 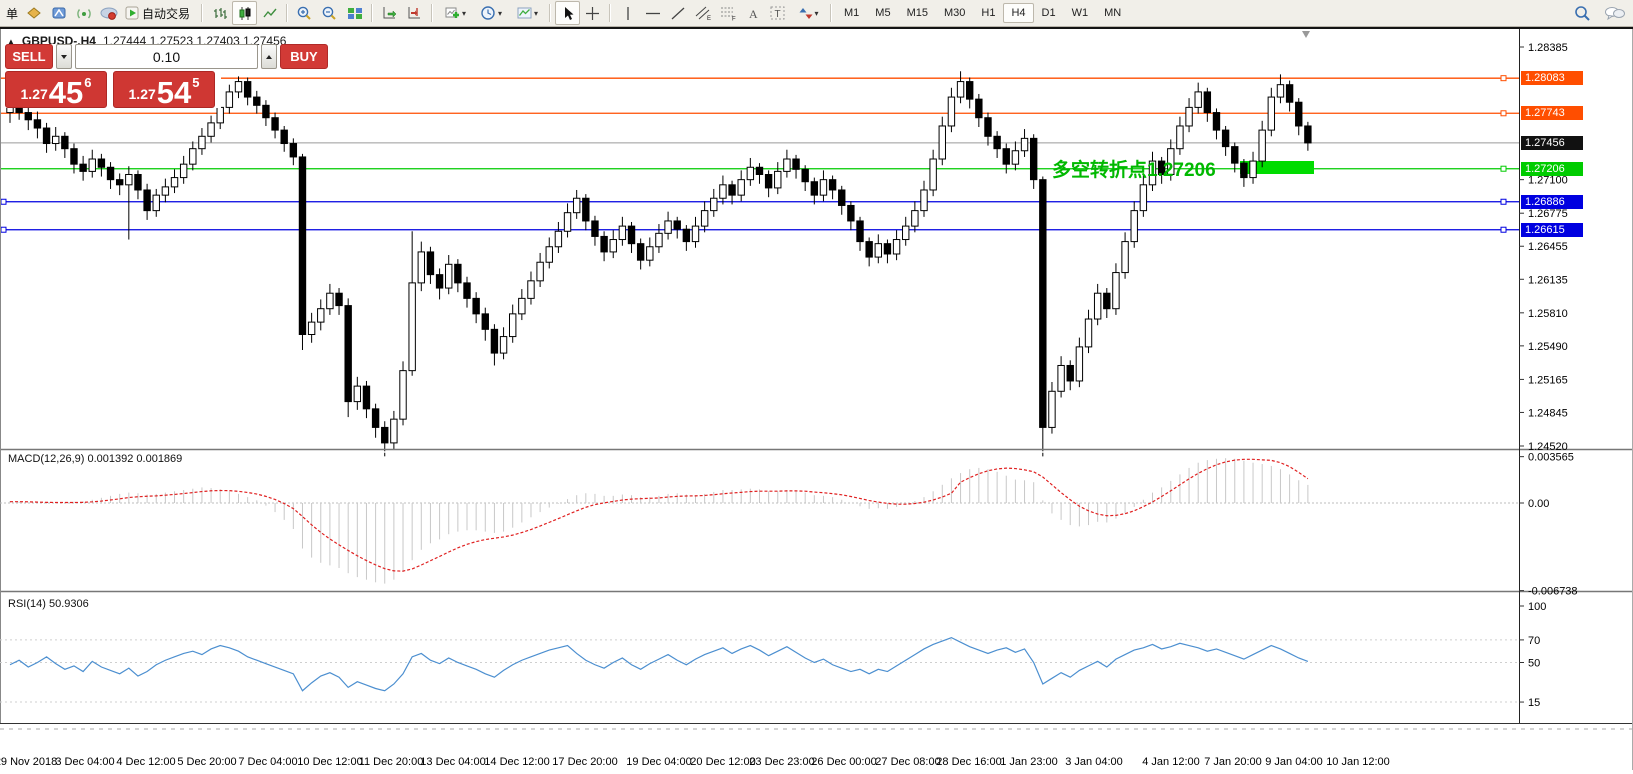 I want to click on highlight-rect, so click(x=1277, y=167).